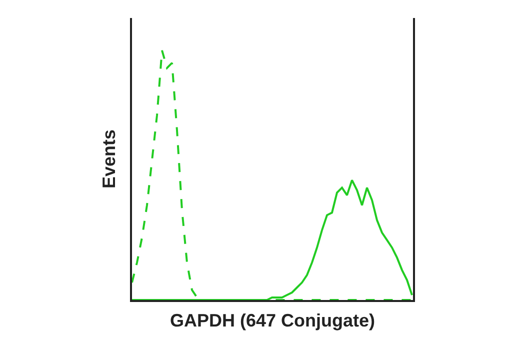 This screenshot has height=350, width=520. What do you see at coordinates (108, 159) in the screenshot?
I see `y-axis-title: Events` at bounding box center [108, 159].